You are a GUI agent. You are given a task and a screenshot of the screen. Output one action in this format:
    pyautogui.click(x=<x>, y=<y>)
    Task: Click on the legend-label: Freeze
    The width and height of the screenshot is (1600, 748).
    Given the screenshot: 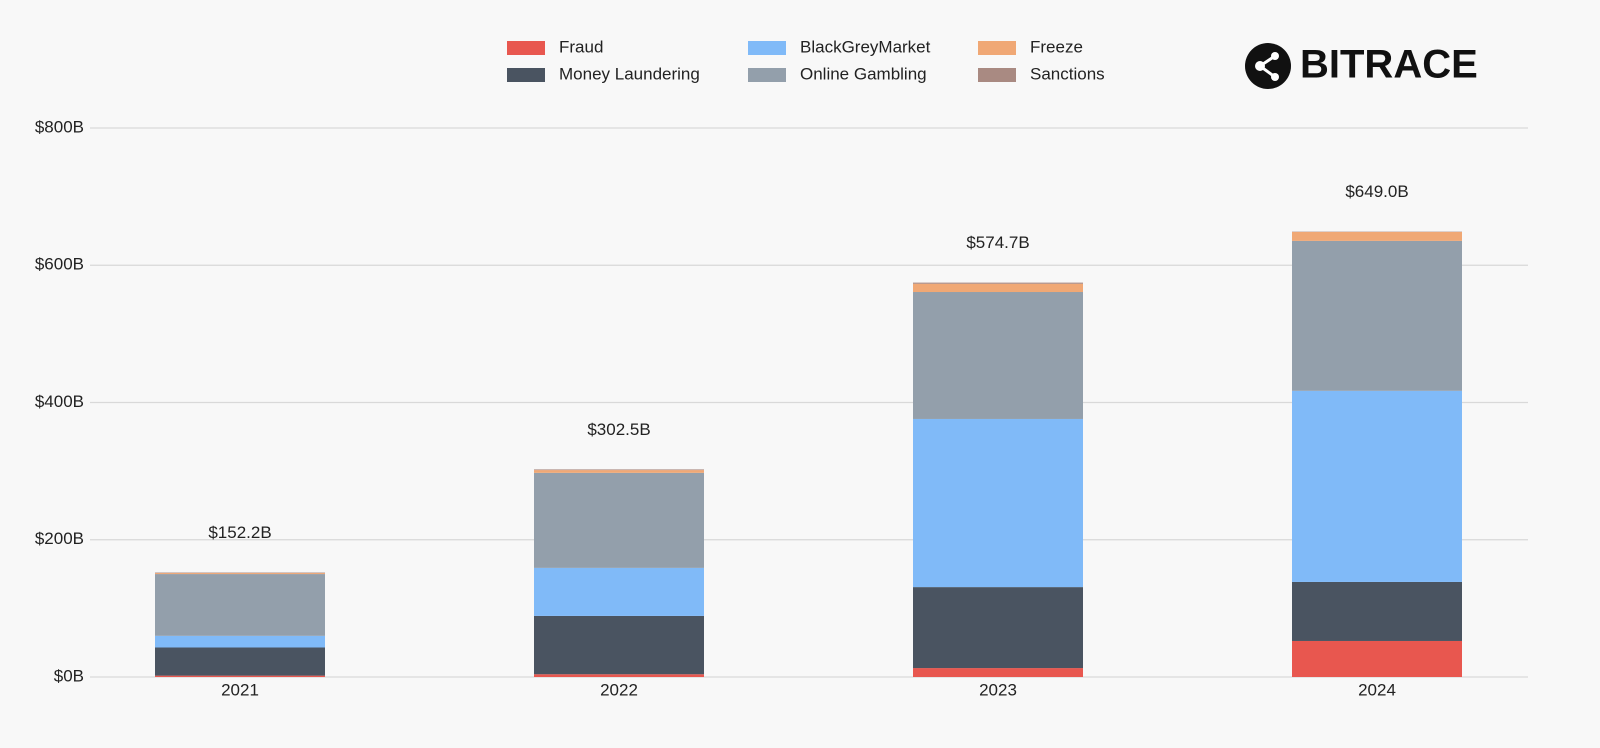 What is the action you would take?
    pyautogui.click(x=1056, y=46)
    